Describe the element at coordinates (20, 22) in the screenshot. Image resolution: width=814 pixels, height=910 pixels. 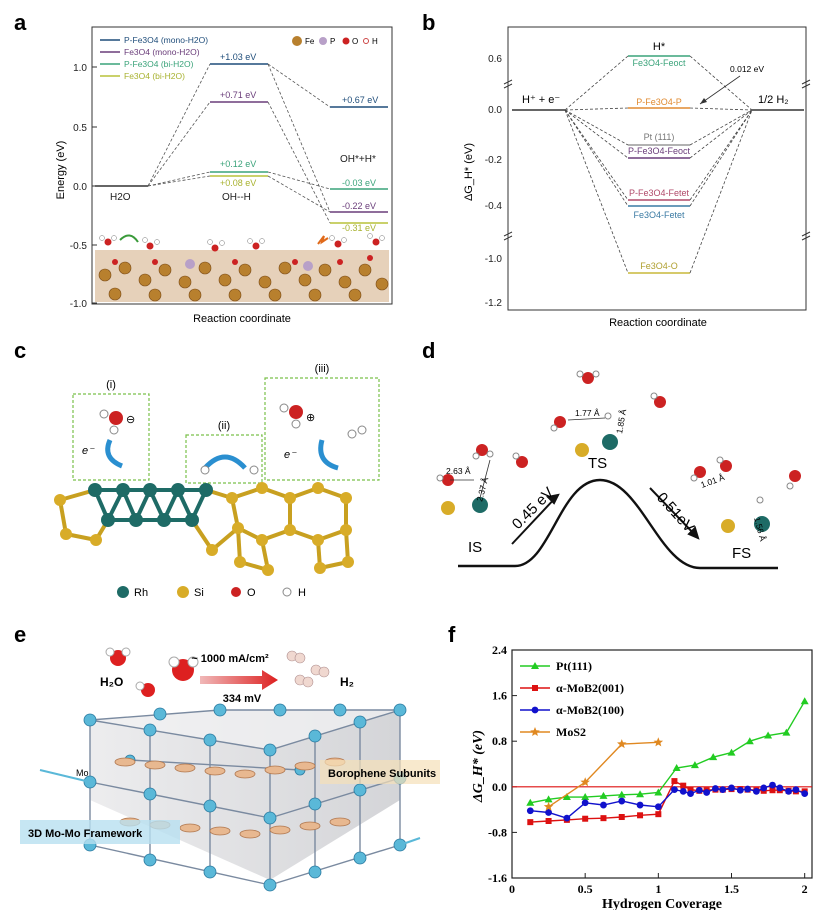
I see `panel-a-label: a` at that location.